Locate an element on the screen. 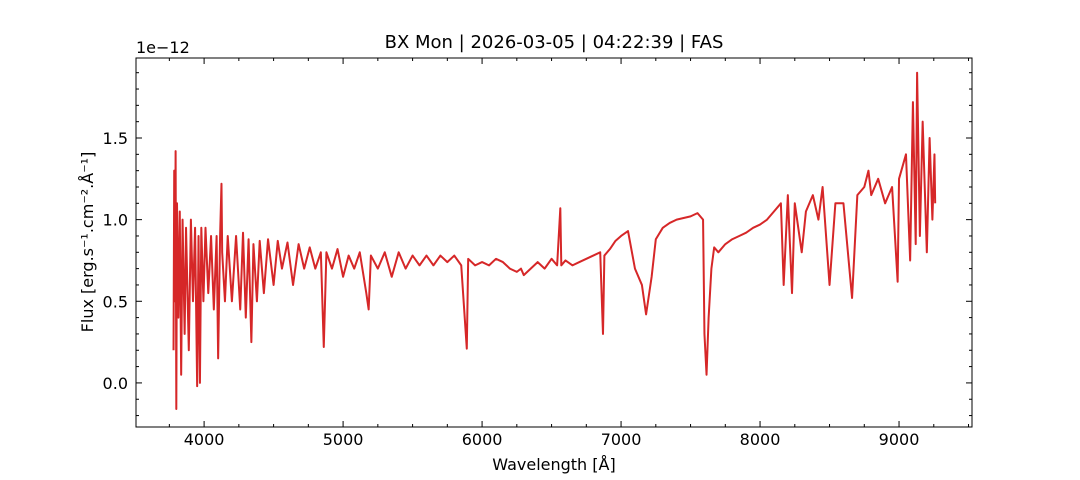 Image resolution: width=1080 pixels, height=480 pixels. x-tick-label: 4000 is located at coordinates (204, 439).